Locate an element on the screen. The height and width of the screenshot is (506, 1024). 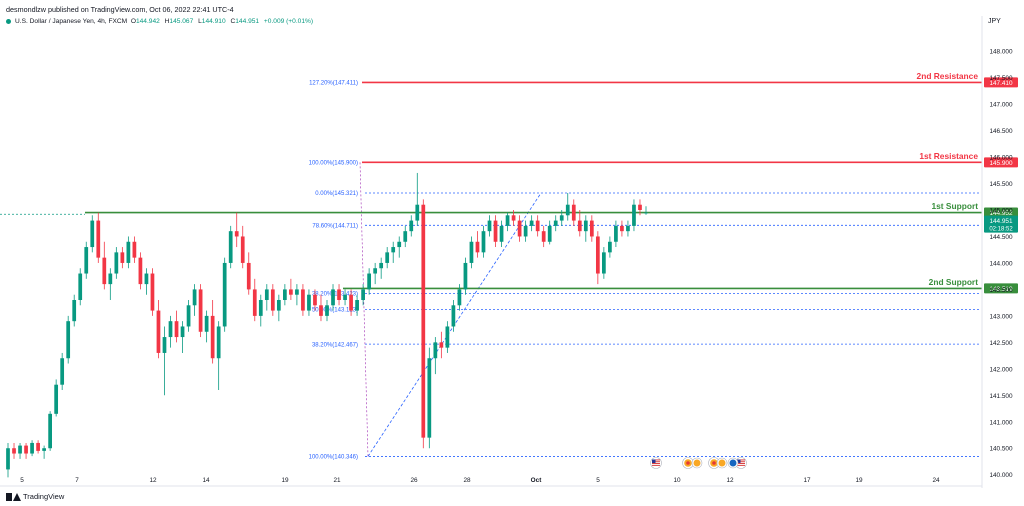
level-price-tag is located at coordinates (1001, 212).